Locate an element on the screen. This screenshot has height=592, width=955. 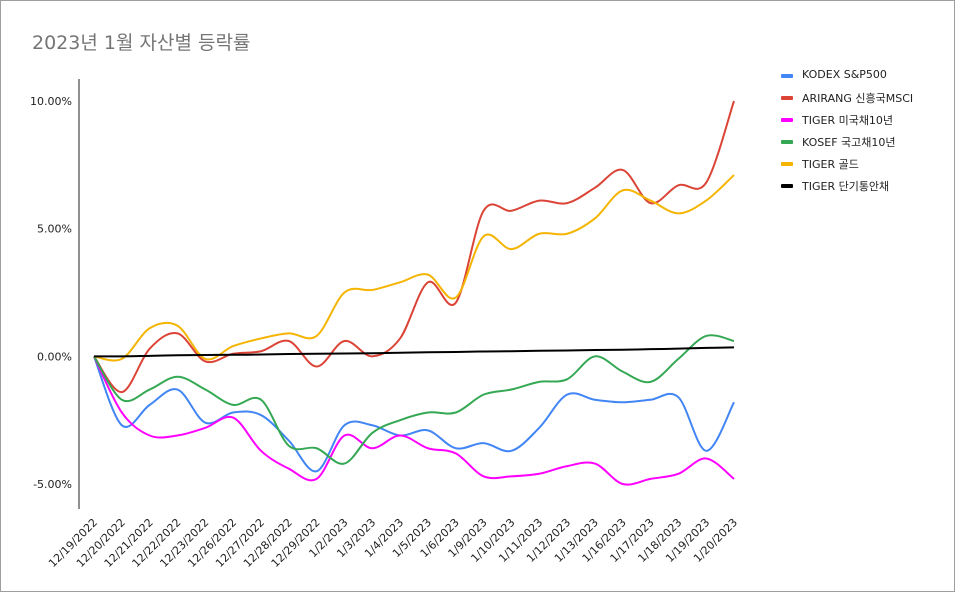
legend-label: TIGER 골드 is located at coordinates (830, 164).